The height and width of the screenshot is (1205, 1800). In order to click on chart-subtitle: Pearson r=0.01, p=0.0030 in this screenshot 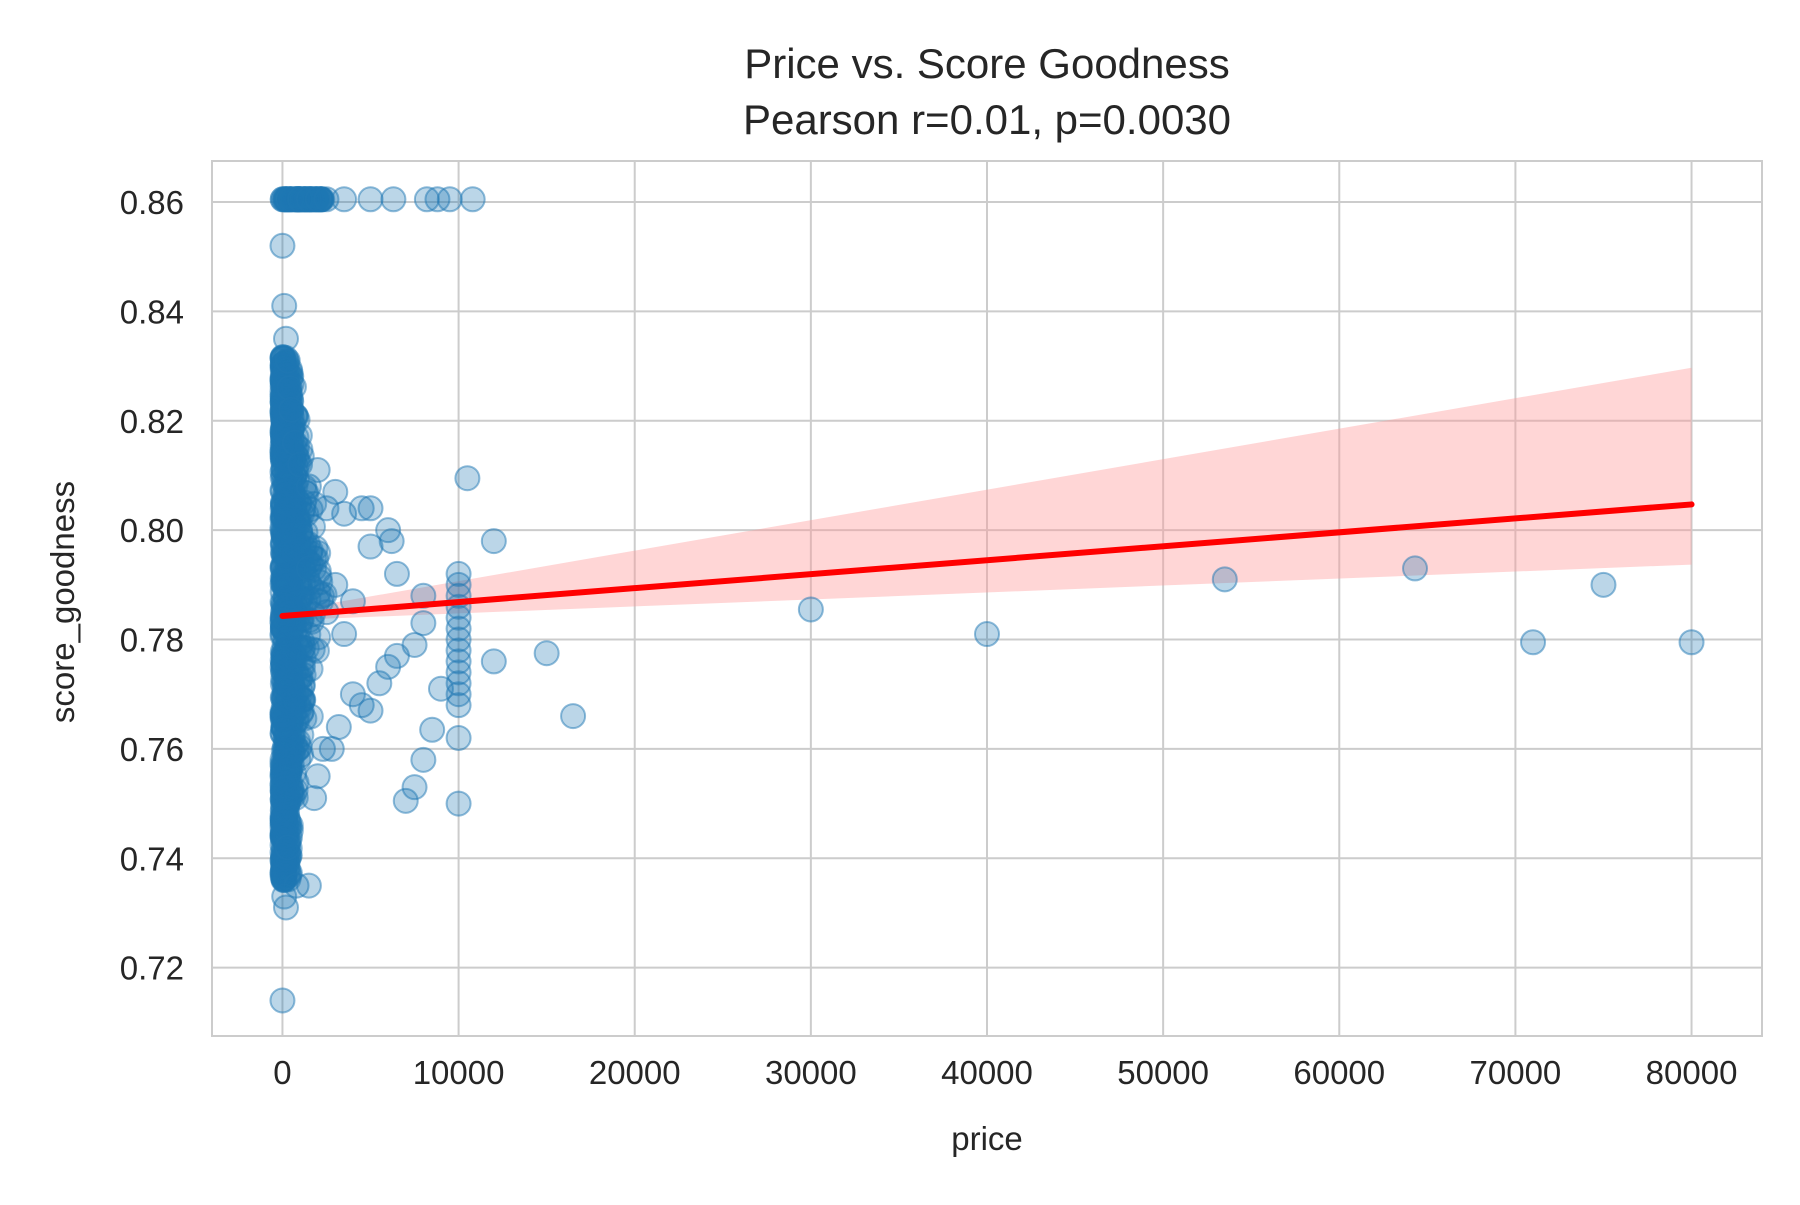, I will do `click(987, 119)`.